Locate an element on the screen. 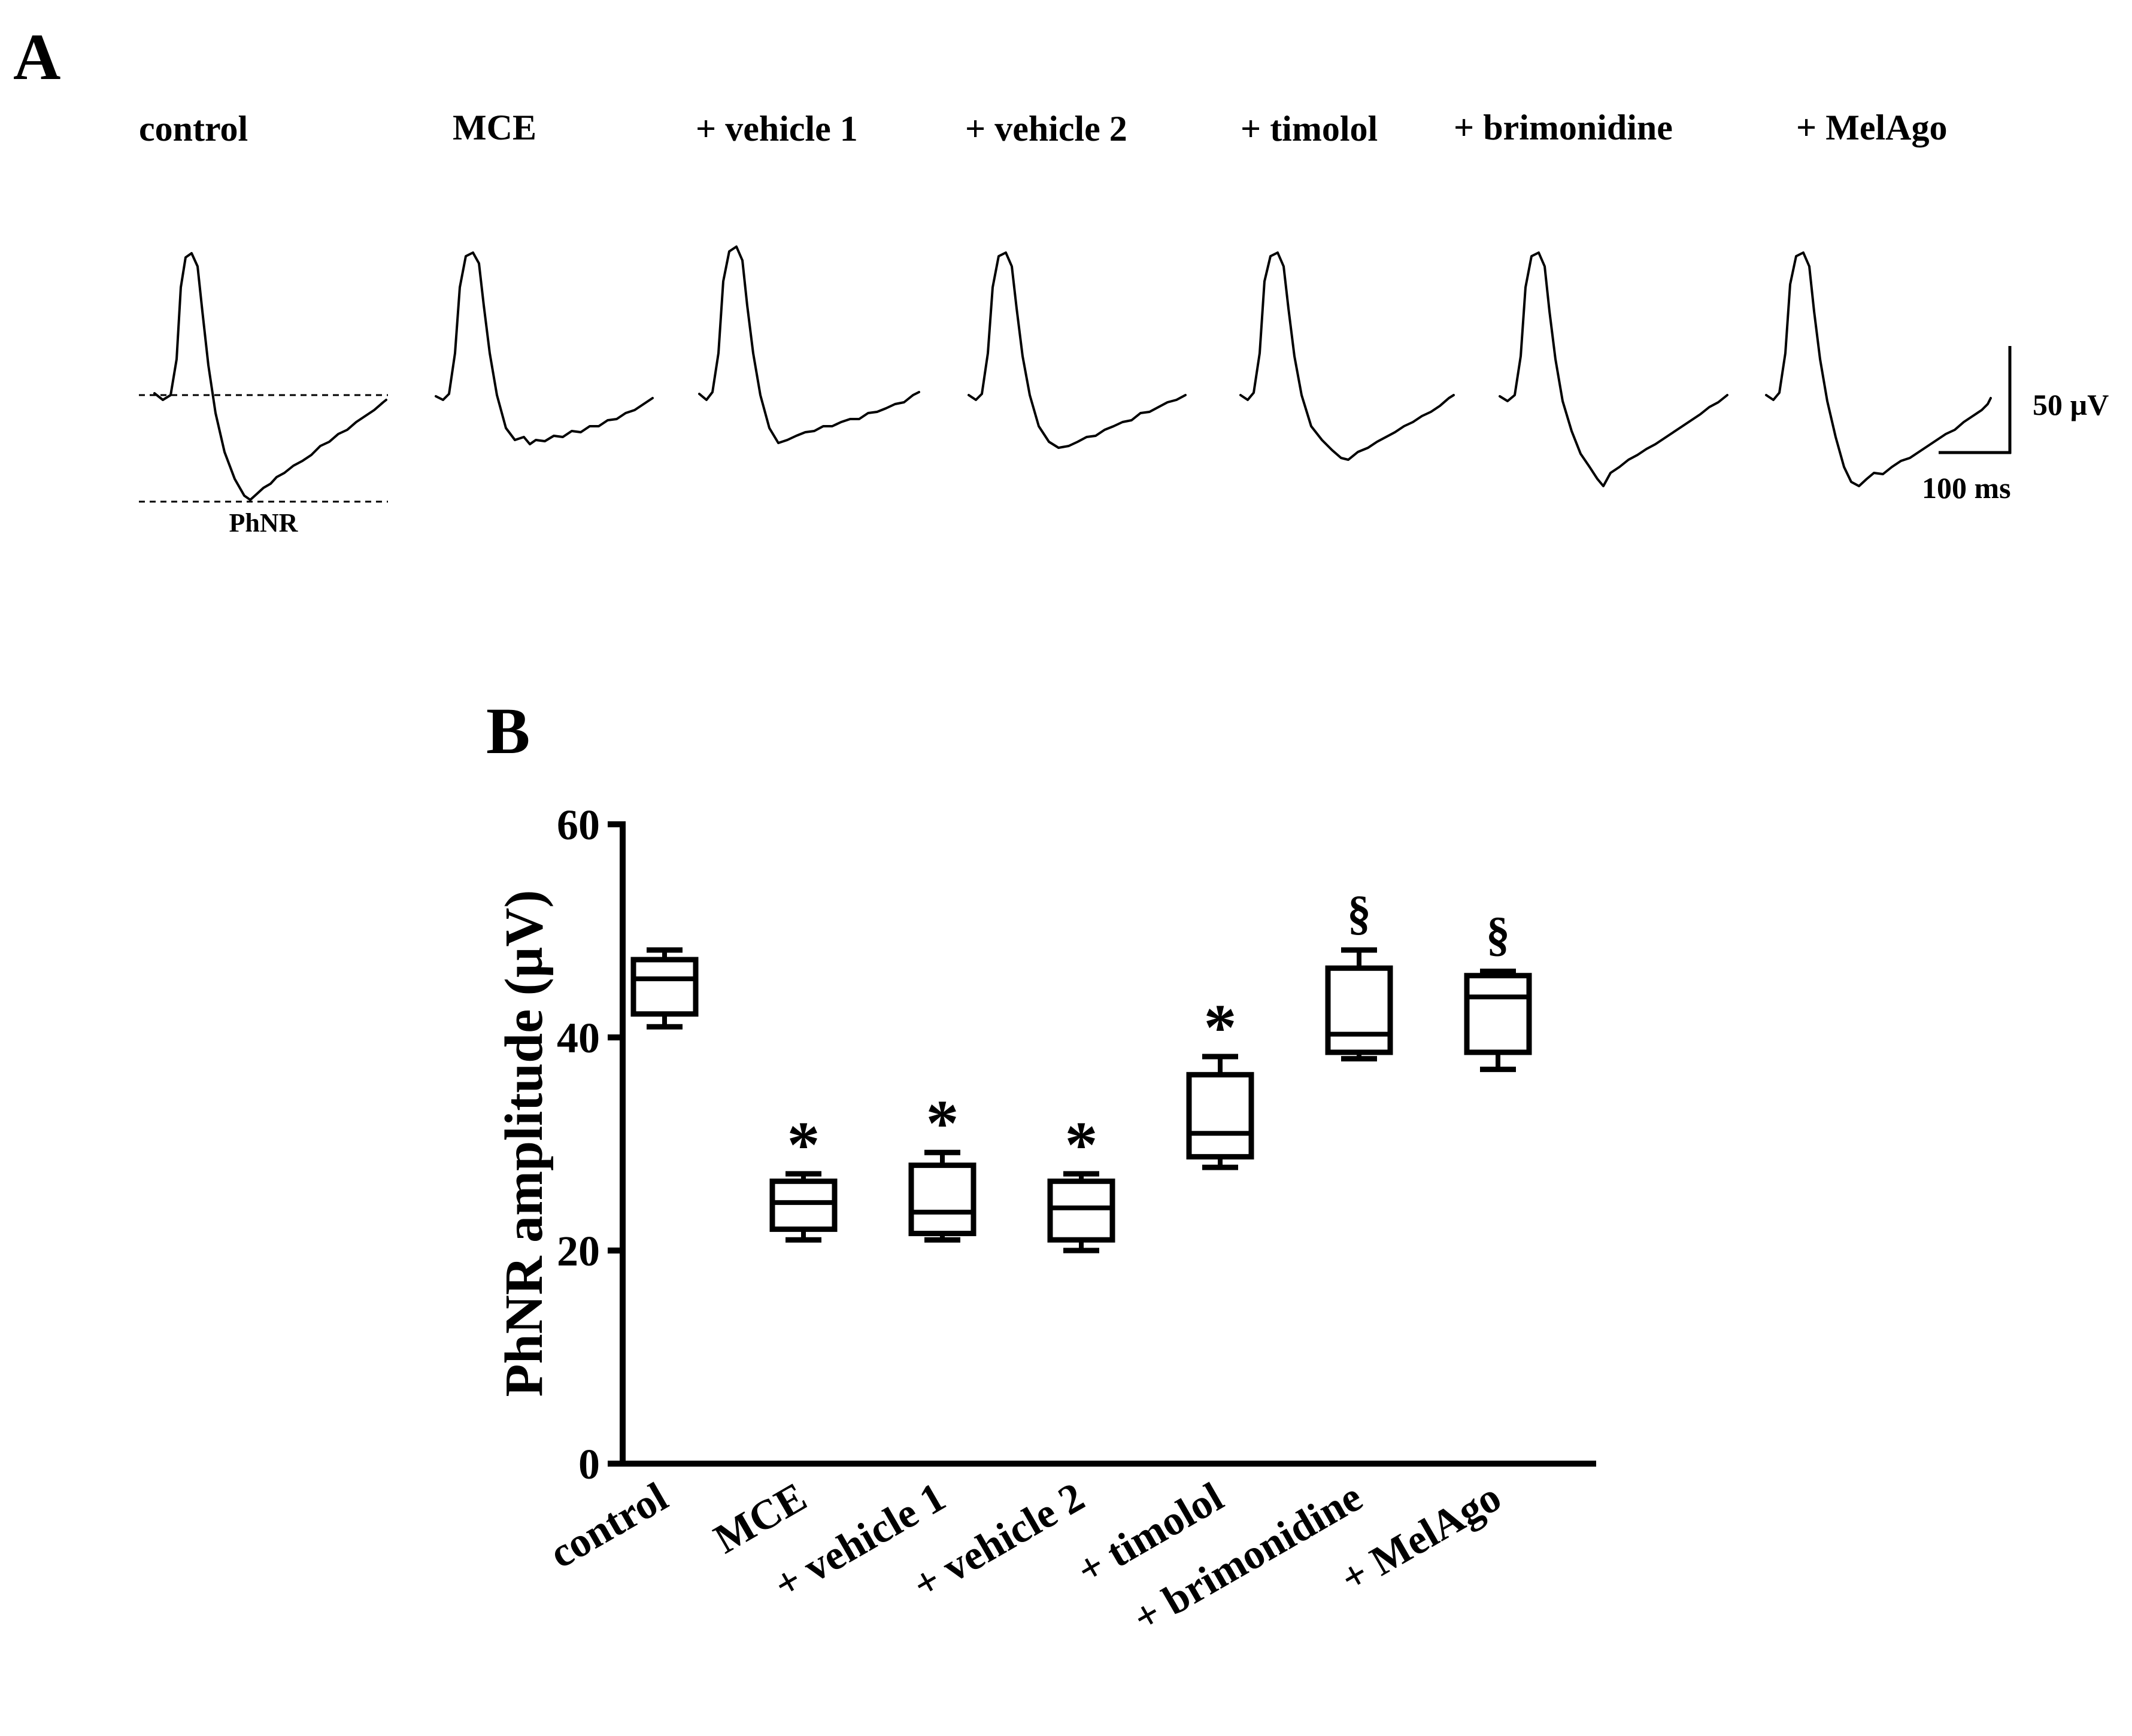  panel-b-label: B is located at coordinates (508, 731).